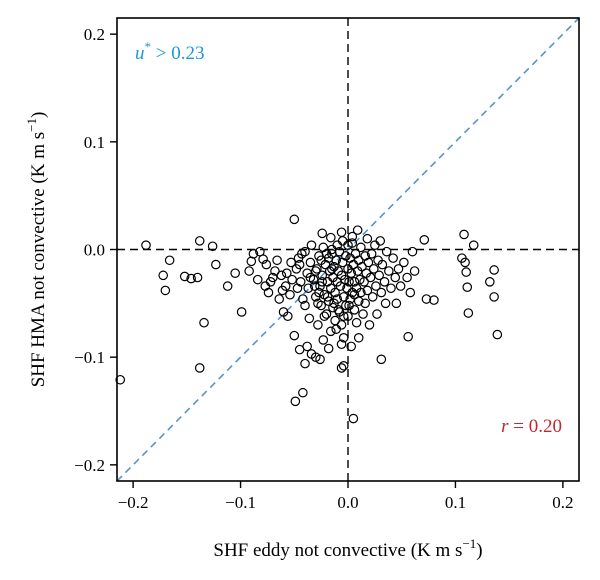 The width and height of the screenshot is (600, 580). I want to click on x-tick-label: 0.1, so click(455, 502).